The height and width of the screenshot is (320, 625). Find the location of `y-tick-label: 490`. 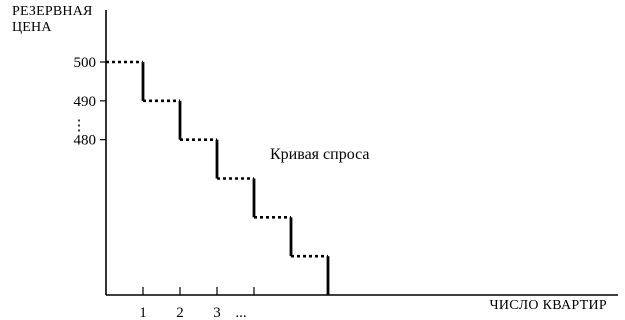

y-tick-label: 490 is located at coordinates (85, 102).